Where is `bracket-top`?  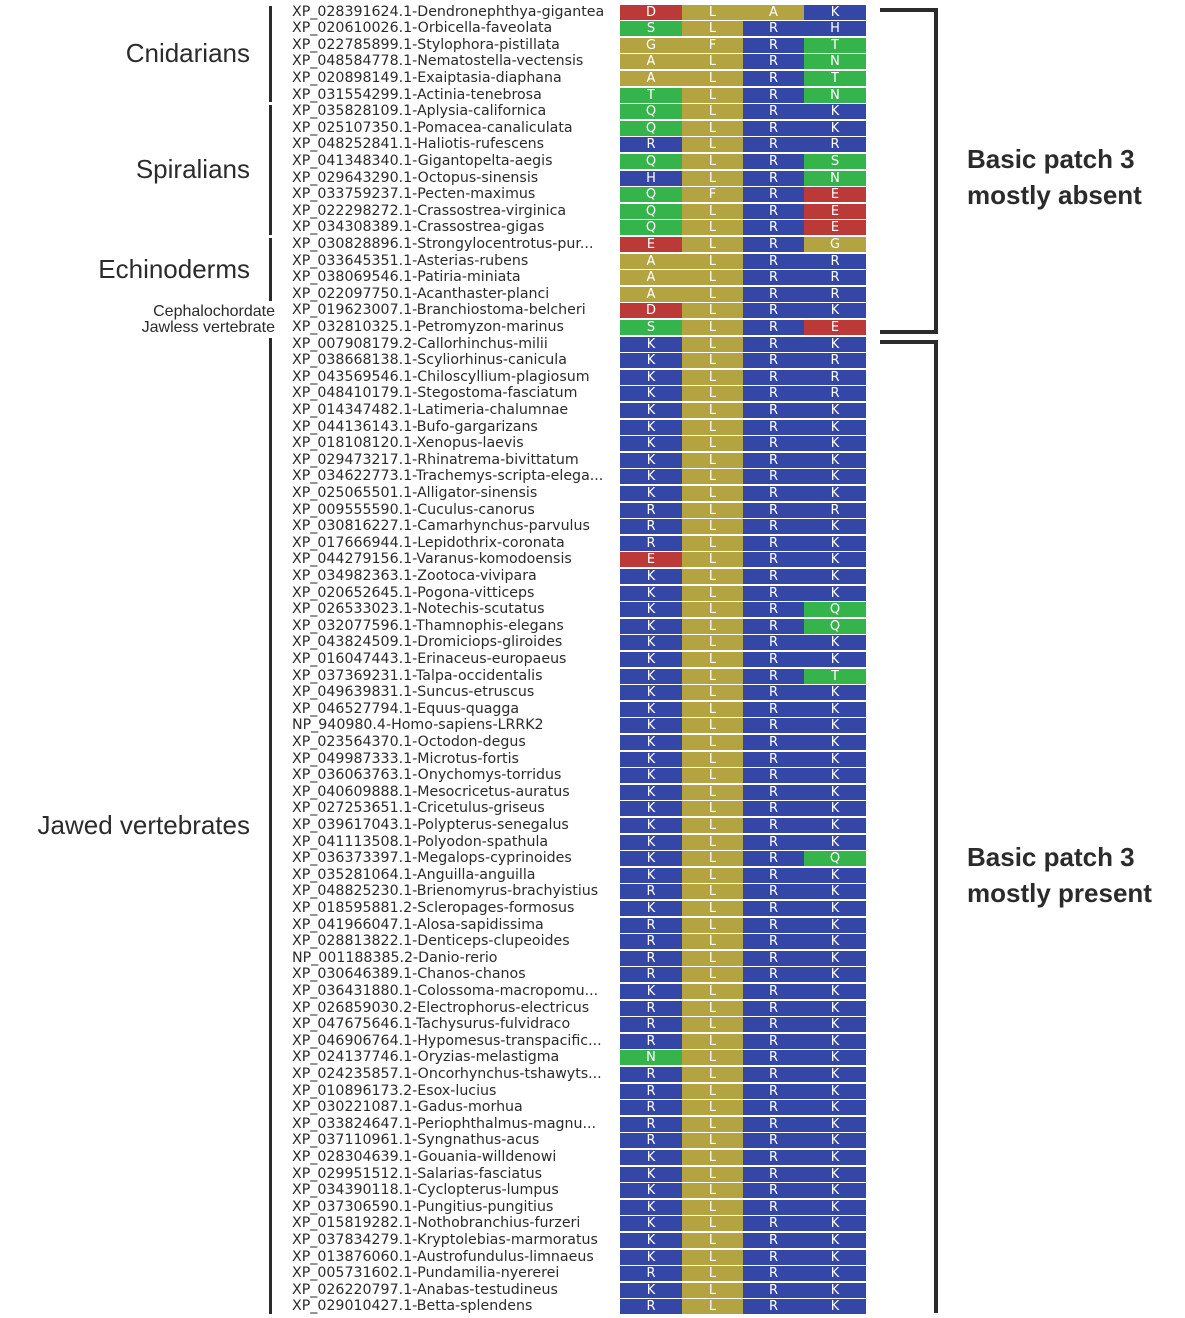
bracket-top is located at coordinates (909, 9).